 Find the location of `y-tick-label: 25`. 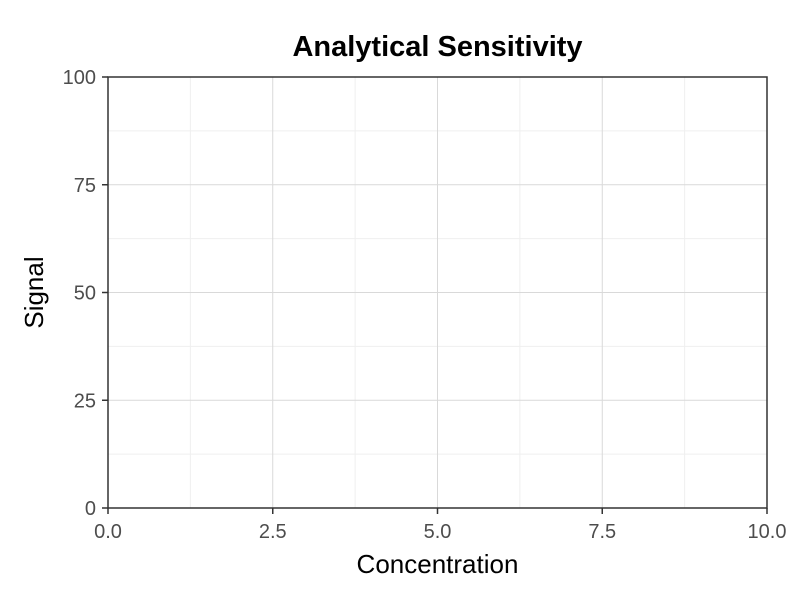

y-tick-label: 25 is located at coordinates (85, 401).